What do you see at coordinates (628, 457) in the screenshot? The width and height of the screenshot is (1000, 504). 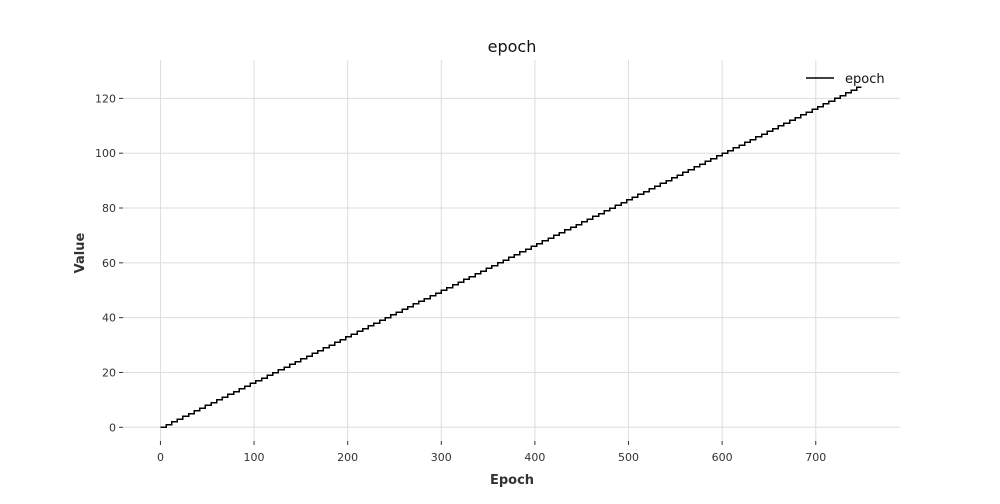 I see `x-tick-label: 500` at bounding box center [628, 457].